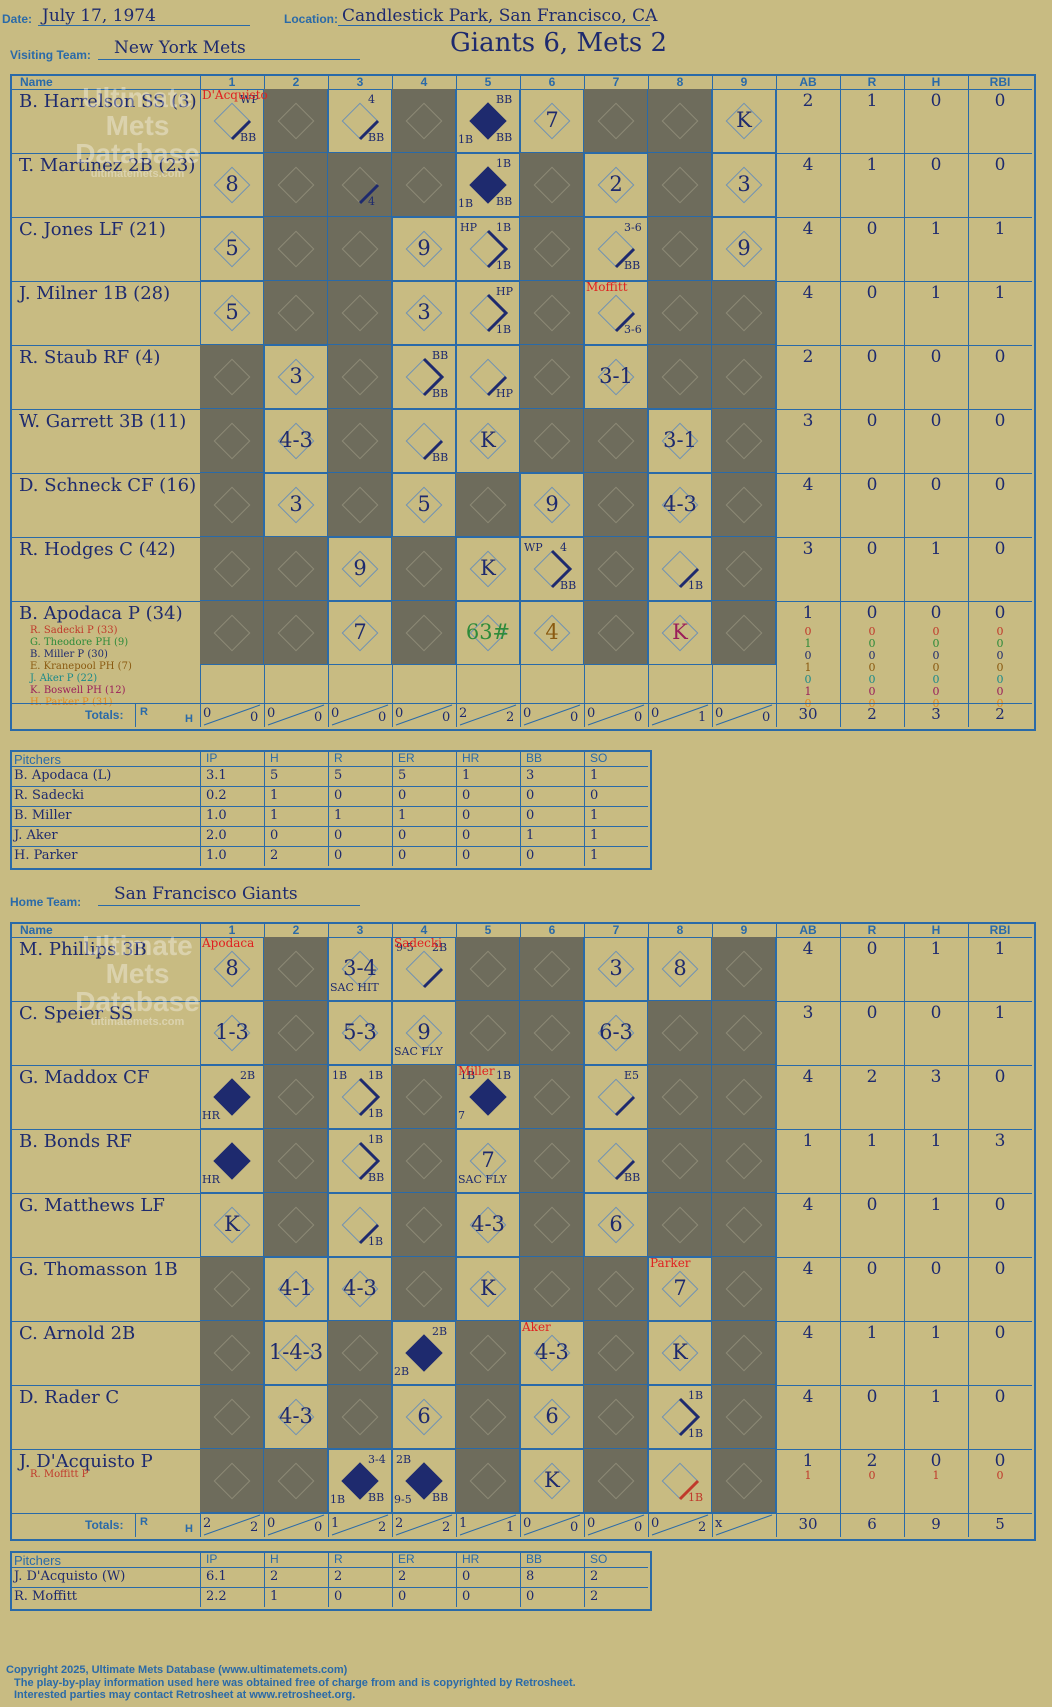 Image resolution: width=1052 pixels, height=1707 pixels. What do you see at coordinates (936, 1461) in the screenshot?
I see `home-batter-h: 0` at bounding box center [936, 1461].